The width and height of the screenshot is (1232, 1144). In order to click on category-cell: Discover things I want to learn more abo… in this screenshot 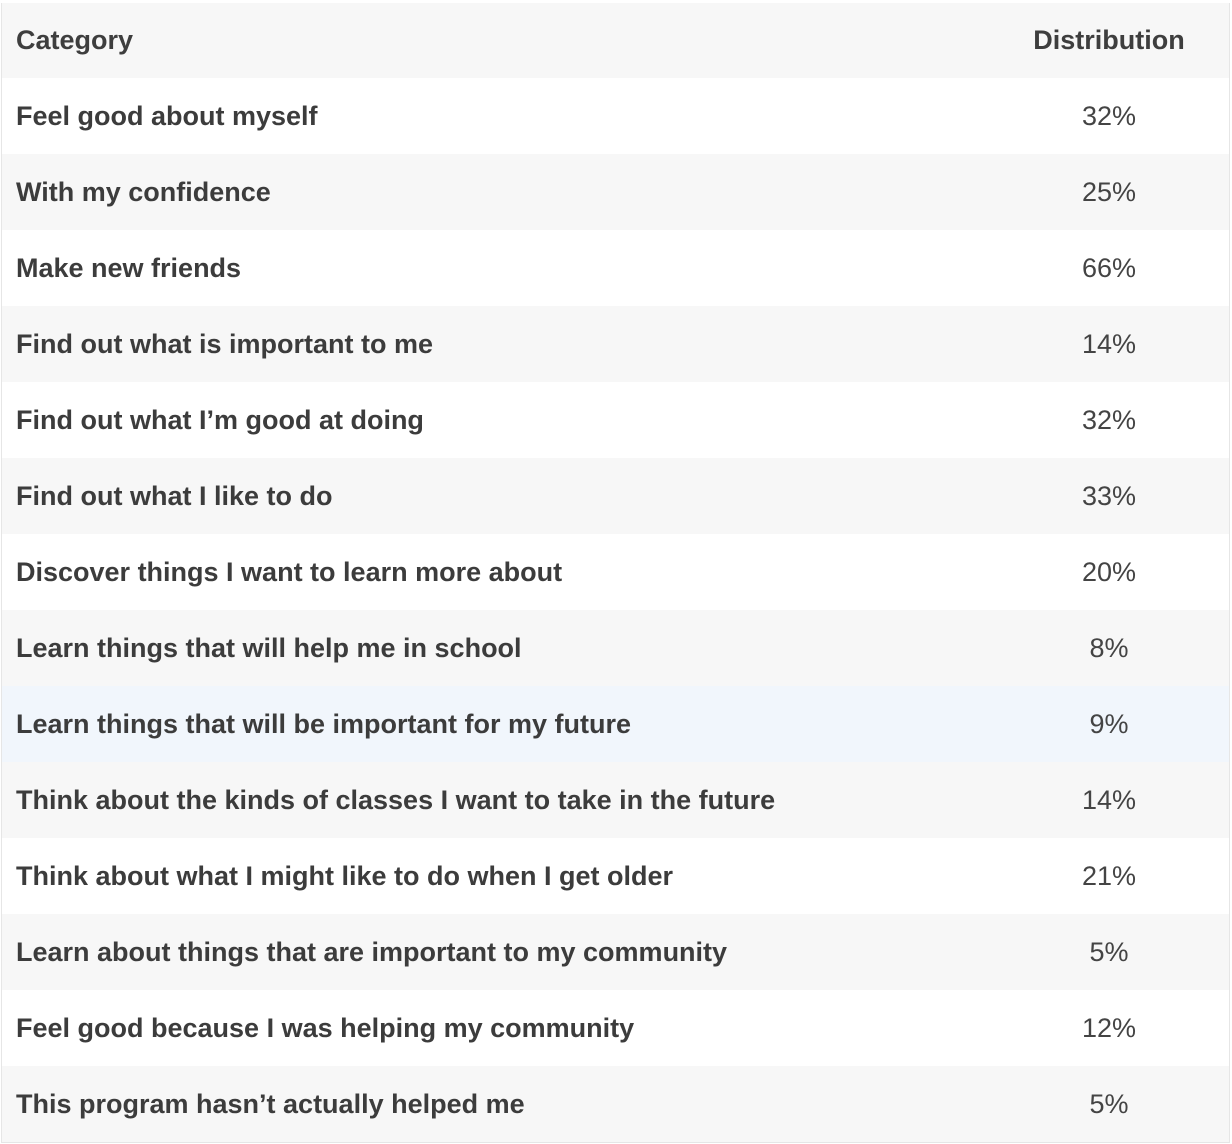, I will do `click(289, 571)`.